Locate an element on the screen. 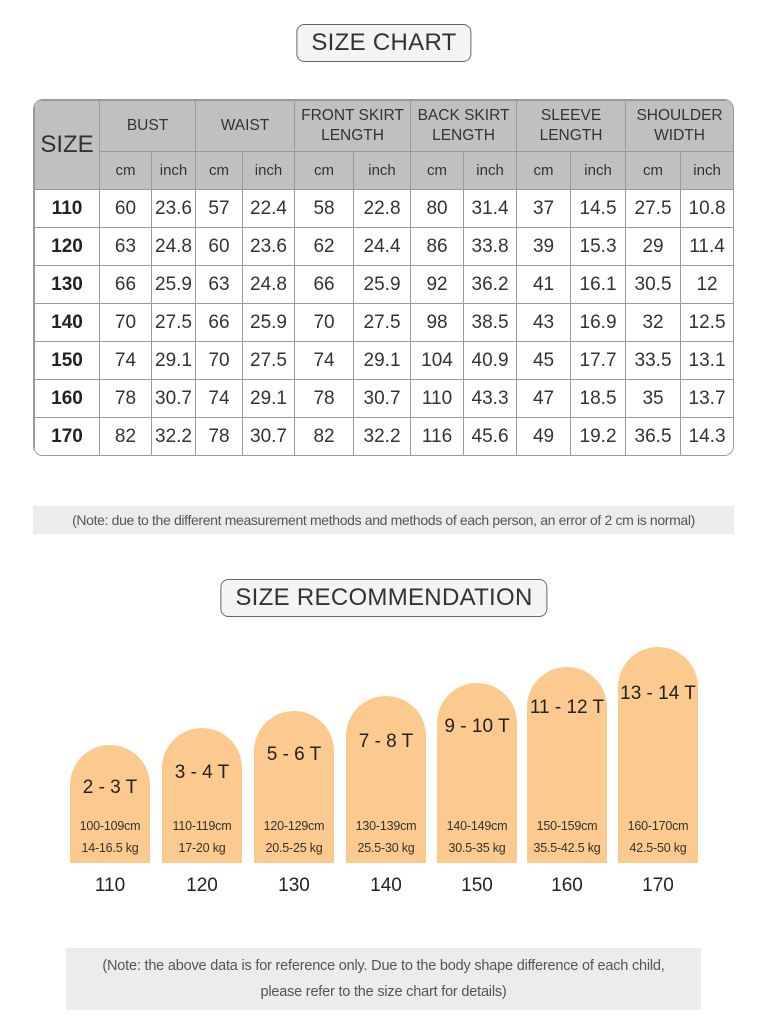  age-range-label: 11 - 12 T is located at coordinates (567, 707).